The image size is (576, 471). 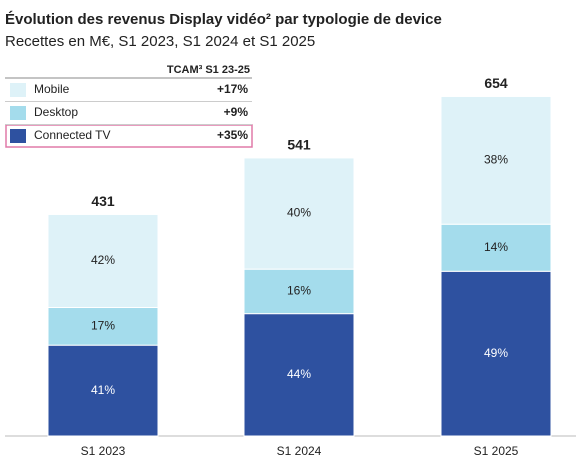 What do you see at coordinates (72, 135) in the screenshot?
I see `legend-label: Connected TV` at bounding box center [72, 135].